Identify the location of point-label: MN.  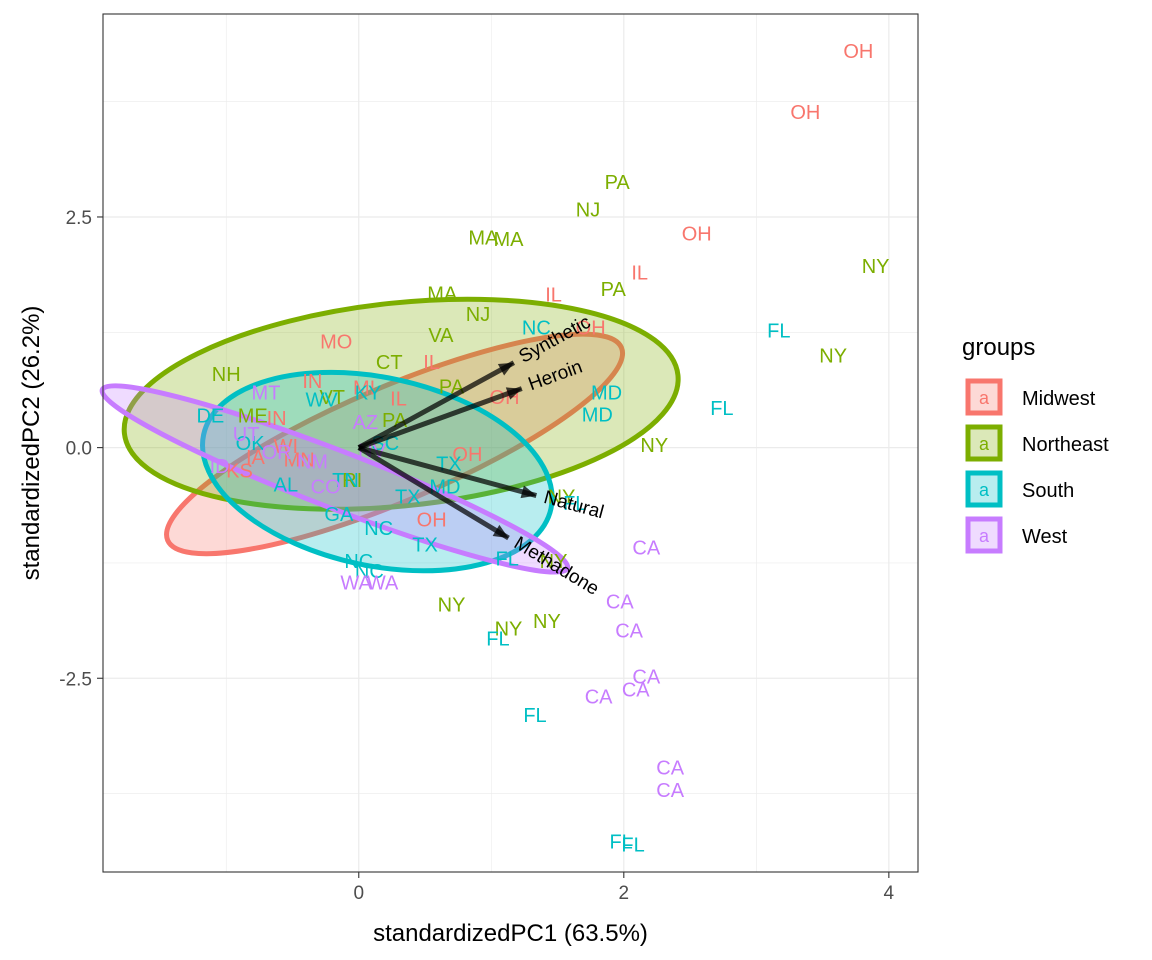
(299, 461).